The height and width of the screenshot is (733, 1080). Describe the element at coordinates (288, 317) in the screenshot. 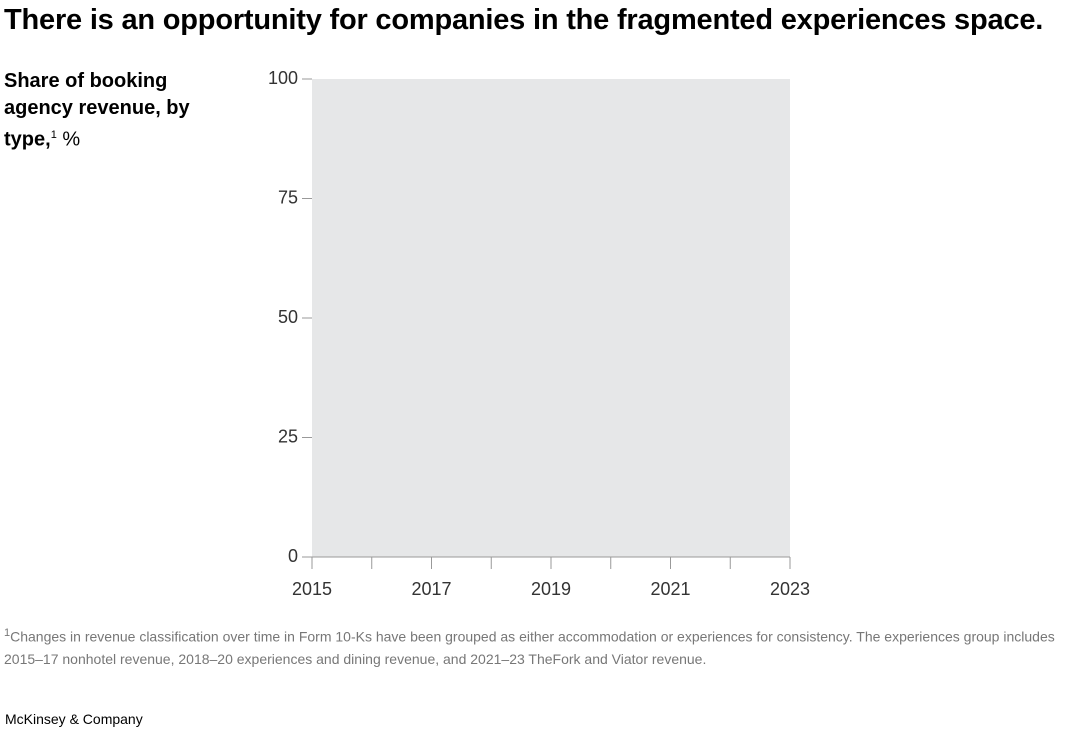

I see `y-tick-label: 50` at that location.